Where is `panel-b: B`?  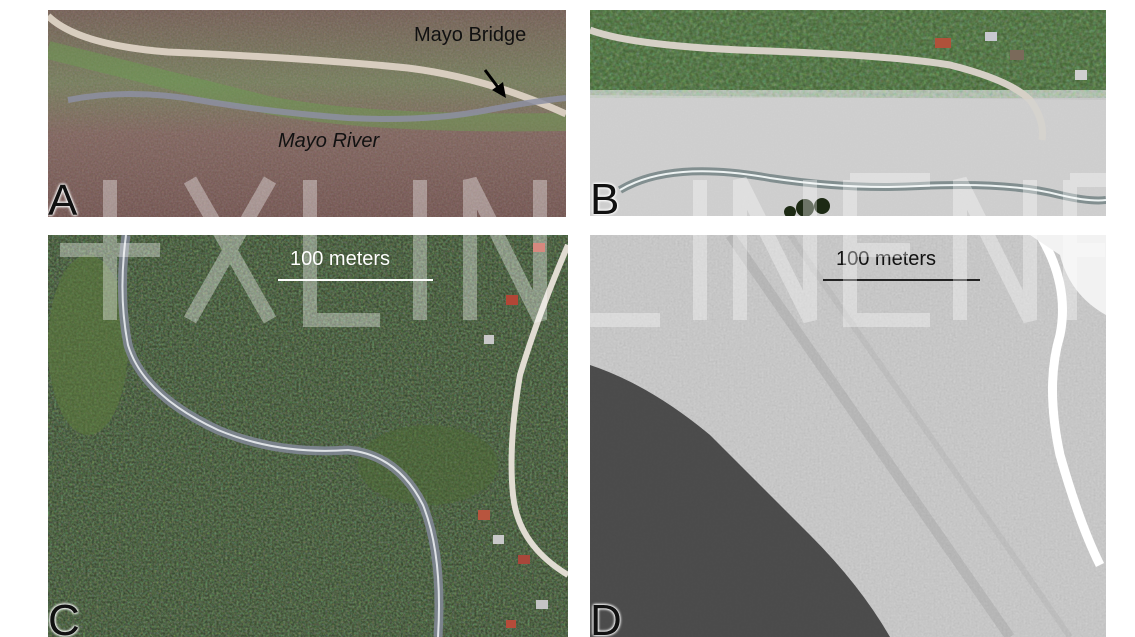 panel-b: B is located at coordinates (848, 113).